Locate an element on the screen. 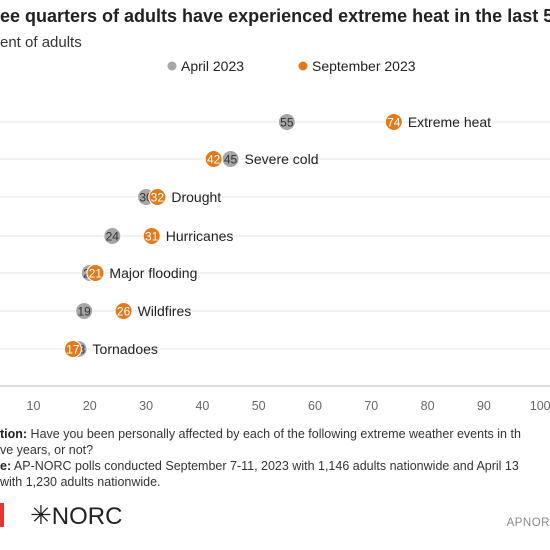 This screenshot has height=550, width=550. september-1-dot is located at coordinates (213, 159).